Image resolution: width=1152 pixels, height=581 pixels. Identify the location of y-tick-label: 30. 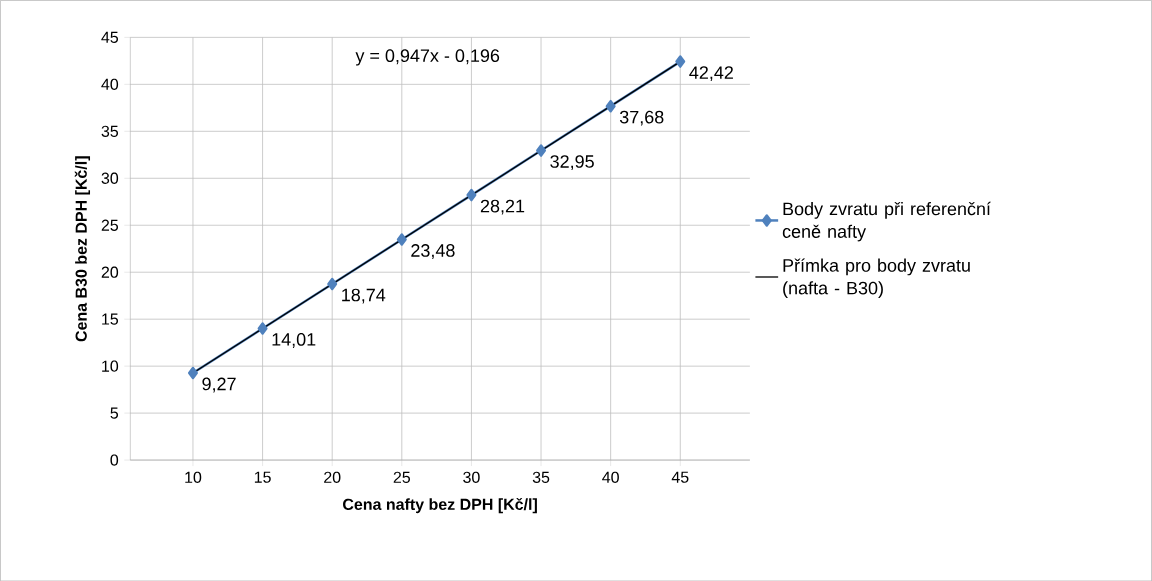
(110, 178).